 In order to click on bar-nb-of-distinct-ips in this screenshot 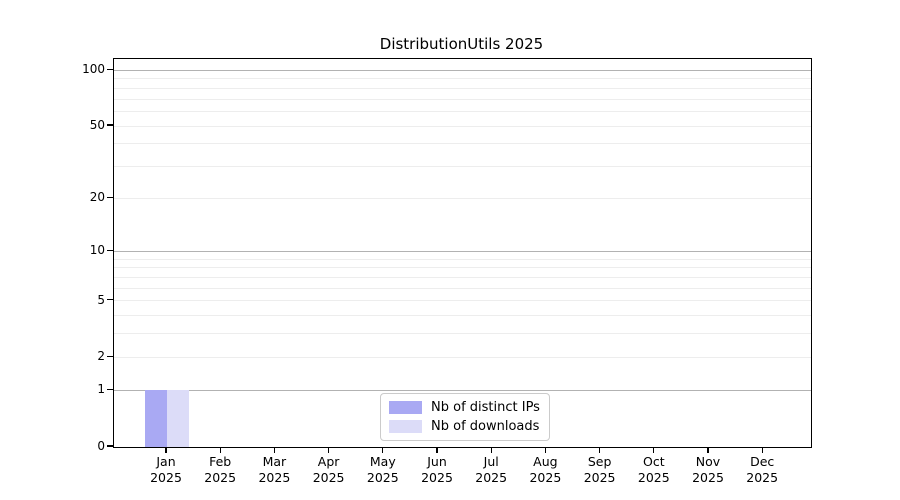, I will do `click(156, 418)`.